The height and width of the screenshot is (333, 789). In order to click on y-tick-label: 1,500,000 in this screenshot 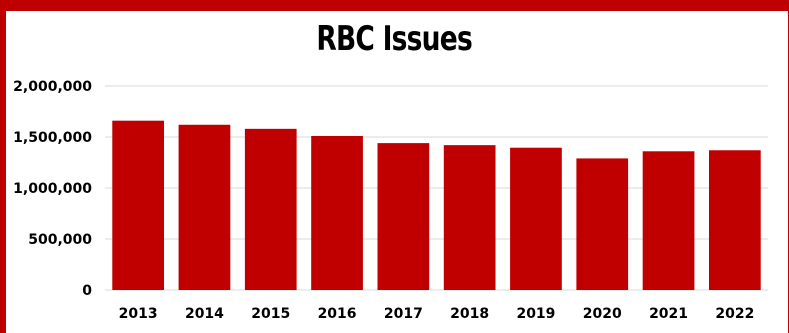, I will do `click(52, 138)`.